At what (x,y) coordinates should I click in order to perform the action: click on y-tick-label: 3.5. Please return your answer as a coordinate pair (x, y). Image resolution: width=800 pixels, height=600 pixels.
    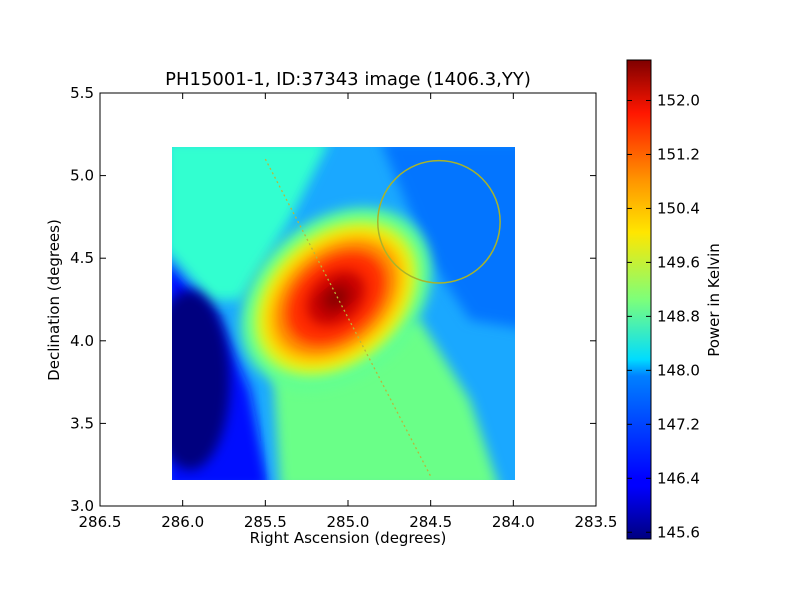
    Looking at the image, I should click on (82, 423).